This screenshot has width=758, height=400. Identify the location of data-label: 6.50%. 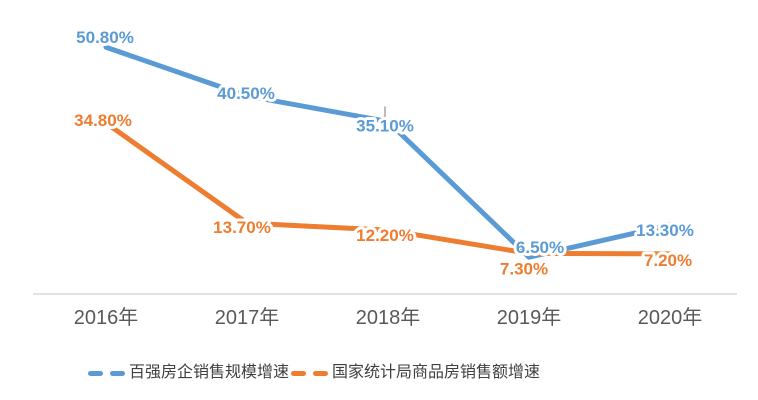
(540, 247).